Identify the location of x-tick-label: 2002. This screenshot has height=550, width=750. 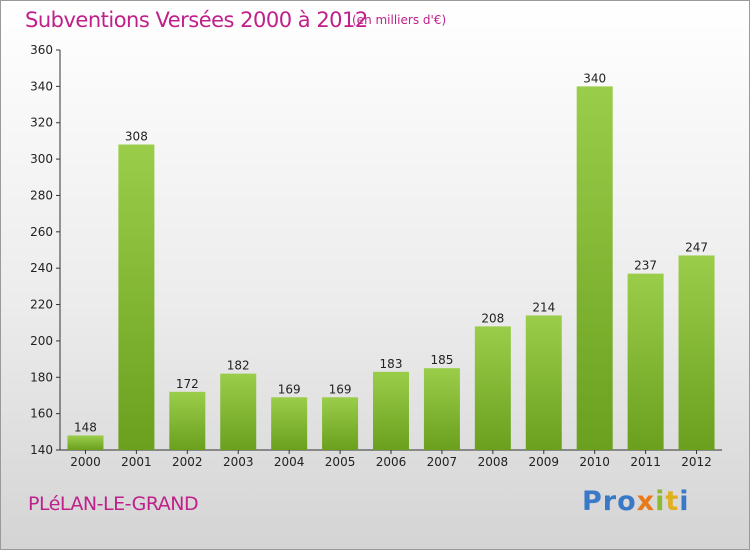
(187, 462).